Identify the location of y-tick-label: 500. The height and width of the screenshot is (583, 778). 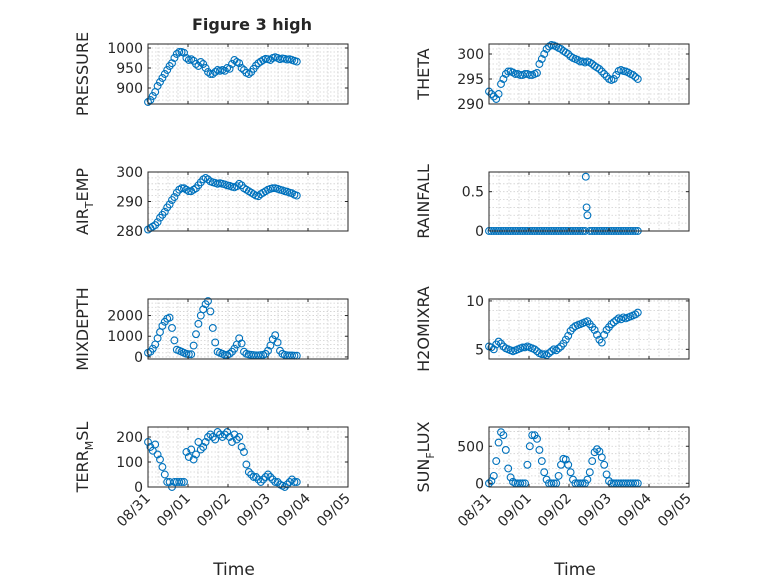
(470, 447).